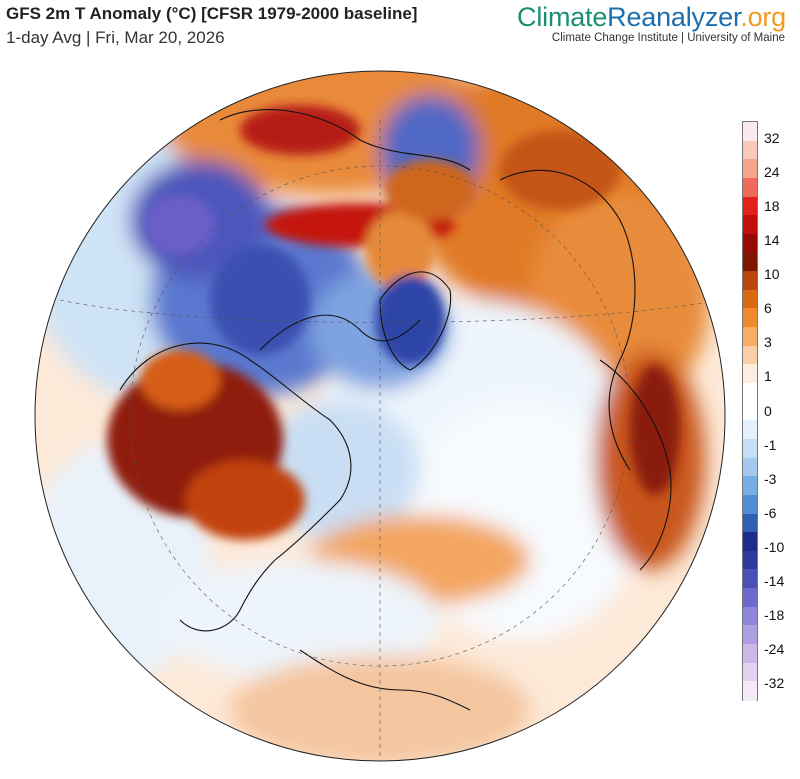  I want to click on color-scale-label: -14, so click(774, 580).